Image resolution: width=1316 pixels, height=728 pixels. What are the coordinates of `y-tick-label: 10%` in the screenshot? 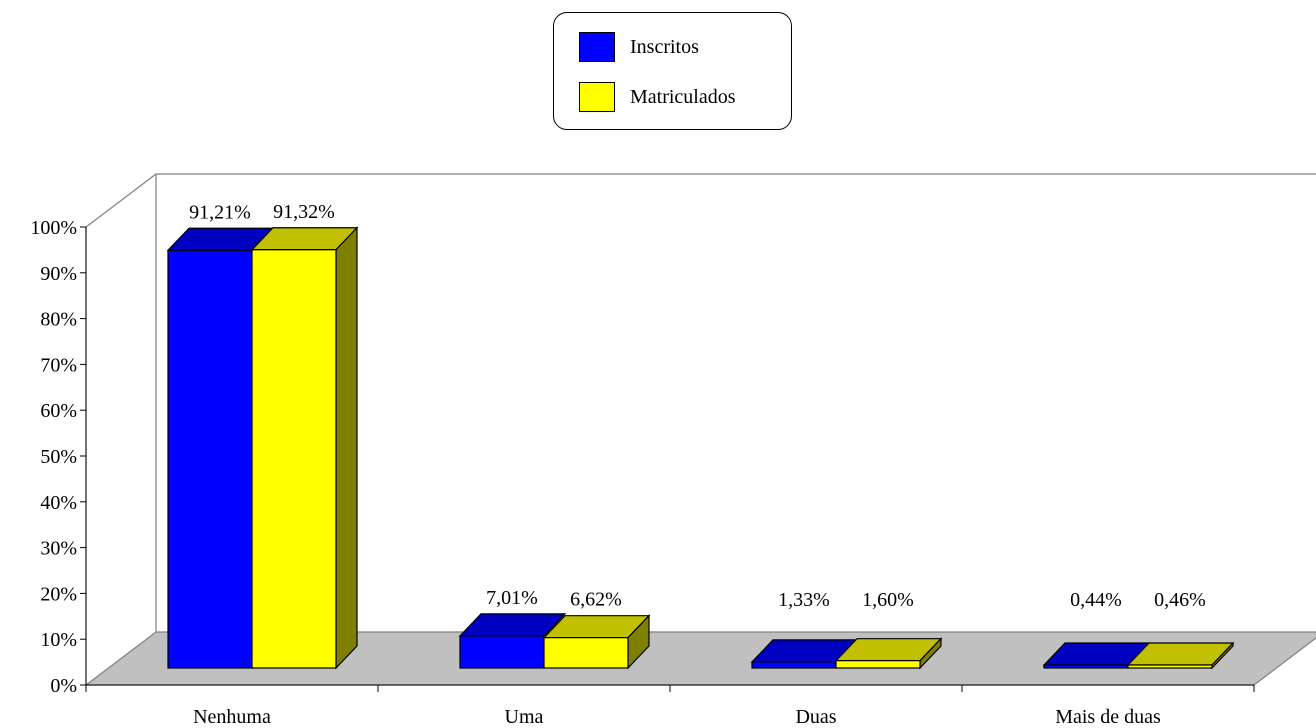 It's located at (58, 640).